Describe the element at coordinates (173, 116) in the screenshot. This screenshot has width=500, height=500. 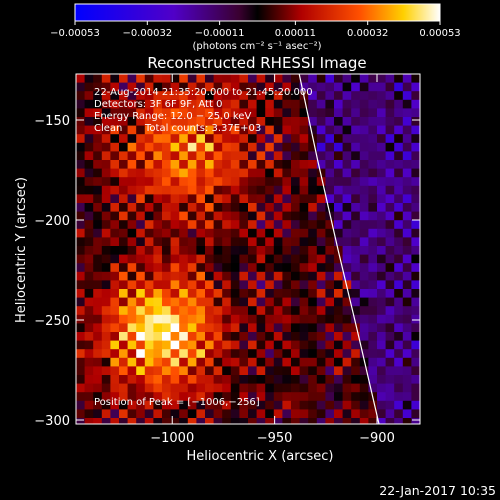
I see `energy-range-annotation: Energy Range: 12.0 − 25.0 keV` at that location.